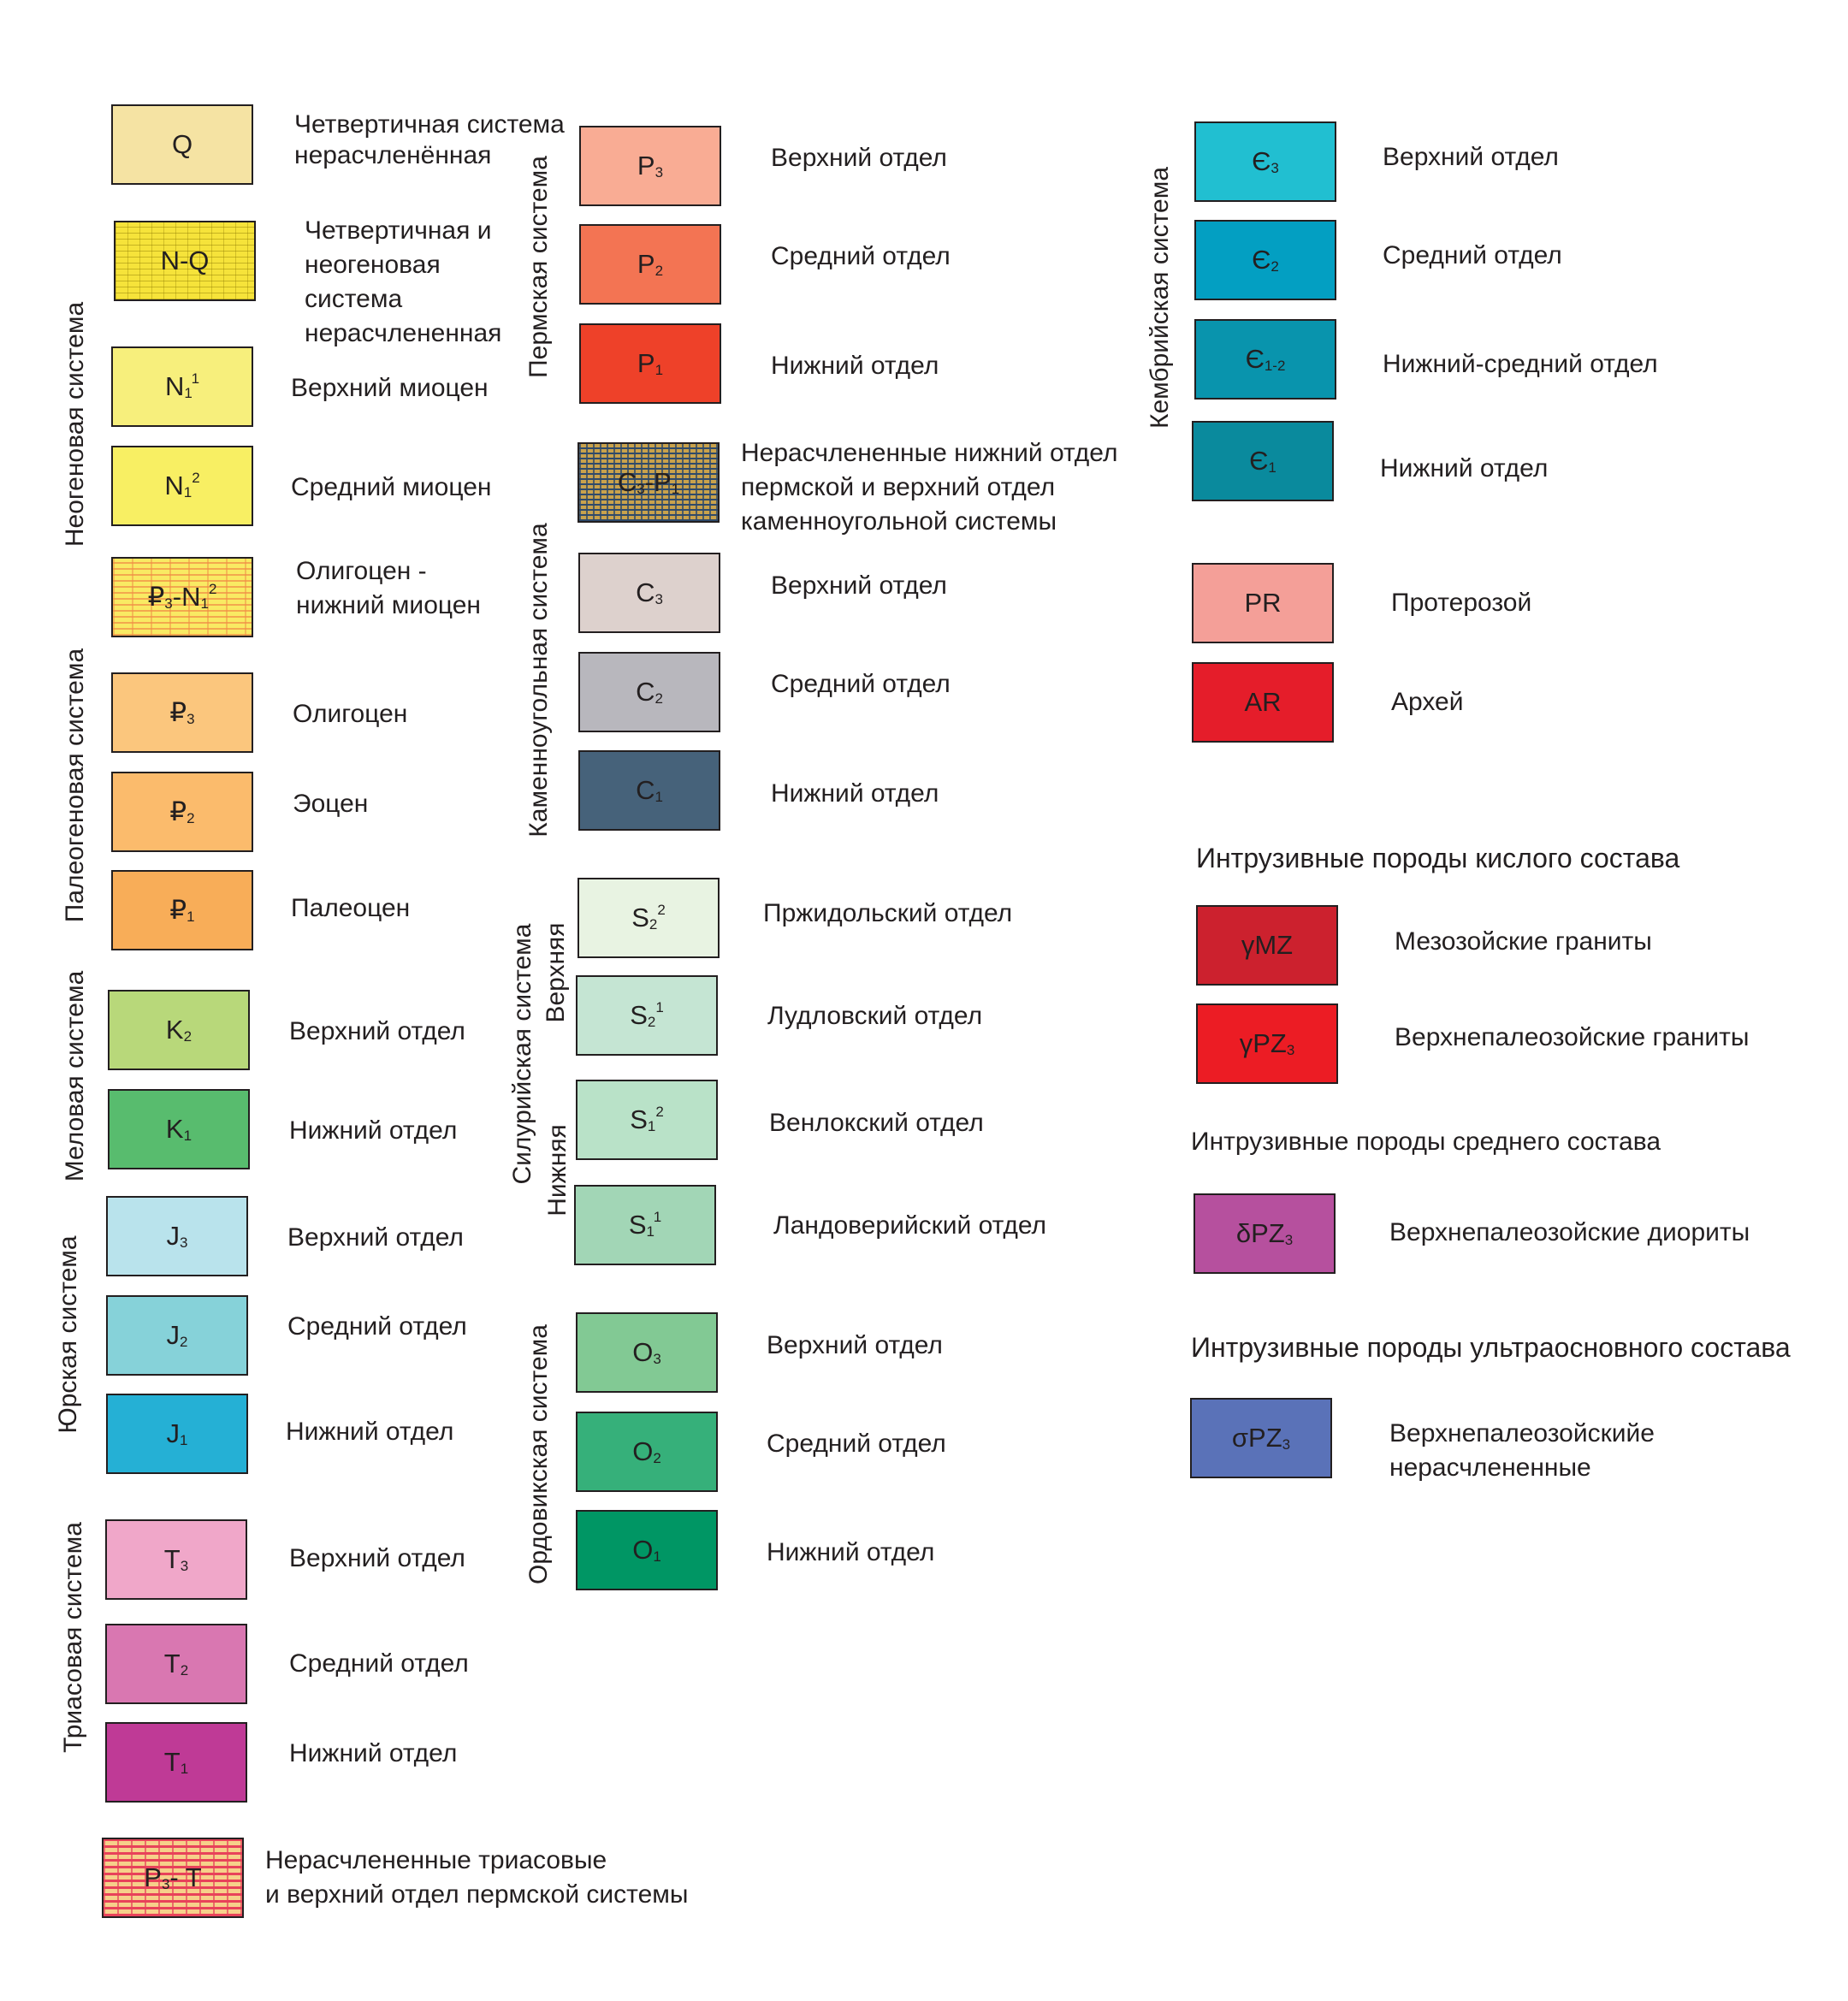 This screenshot has width=1848, height=2001. Describe the element at coordinates (856, 1444) in the screenshot. I see `label-o2: Средний отдел` at that location.